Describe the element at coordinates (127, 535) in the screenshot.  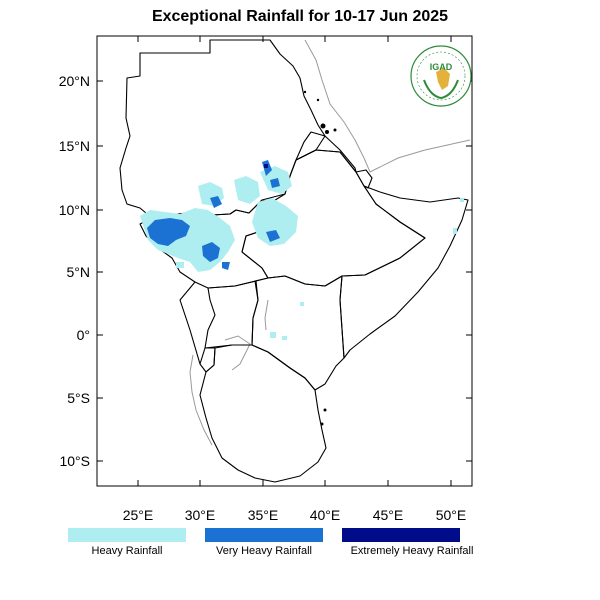
I see `legend-swatch-heavy` at that location.